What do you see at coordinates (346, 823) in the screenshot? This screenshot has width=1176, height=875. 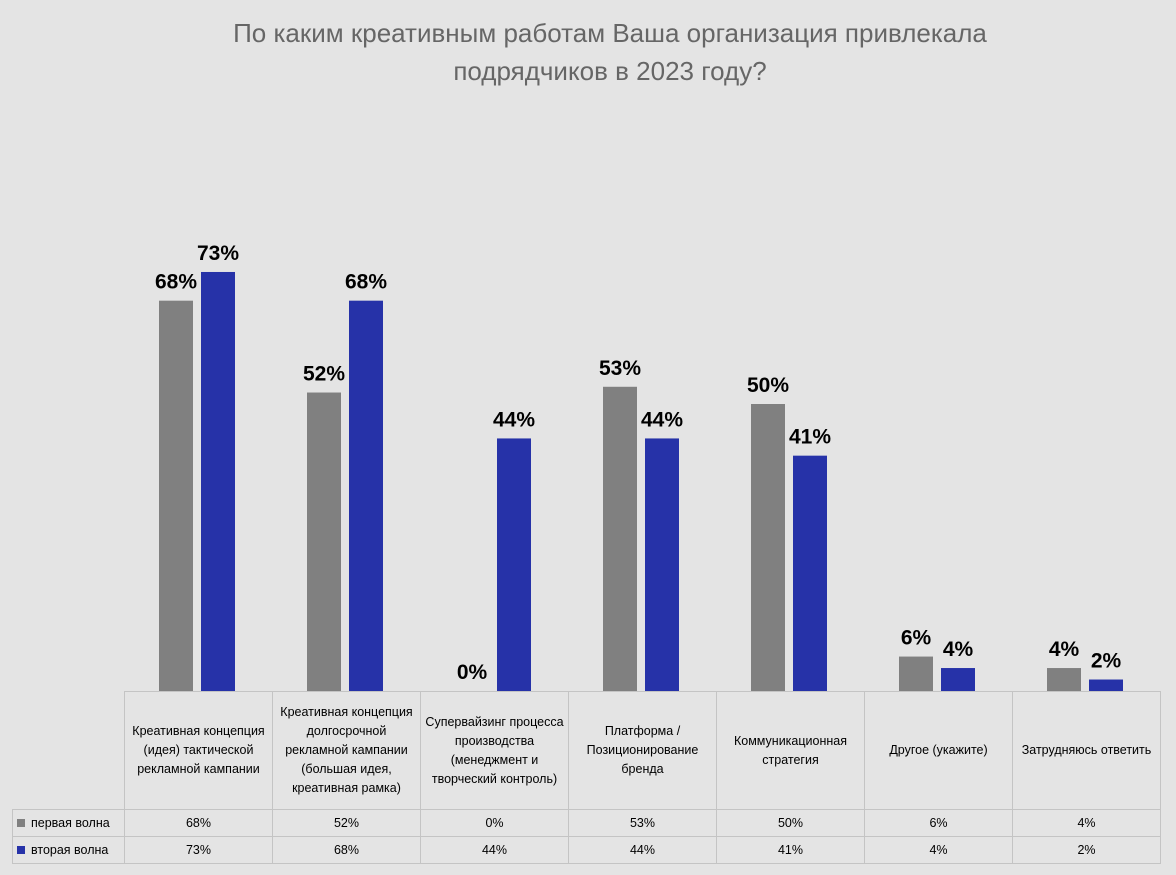 I see `table-value: 52%` at bounding box center [346, 823].